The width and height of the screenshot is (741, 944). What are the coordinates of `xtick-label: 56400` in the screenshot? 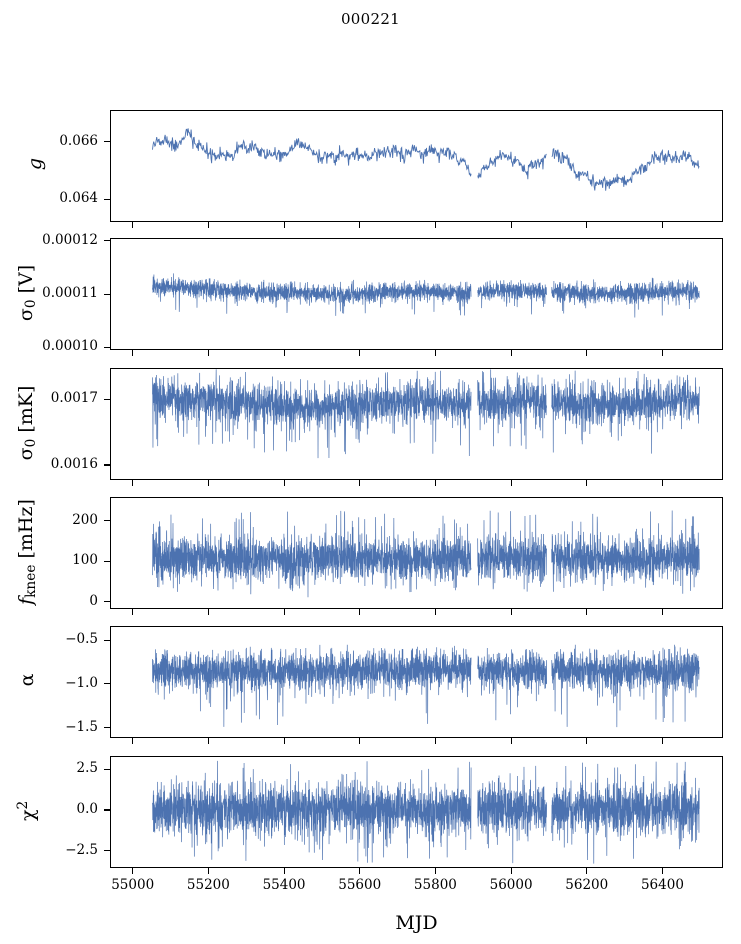 It's located at (662, 885).